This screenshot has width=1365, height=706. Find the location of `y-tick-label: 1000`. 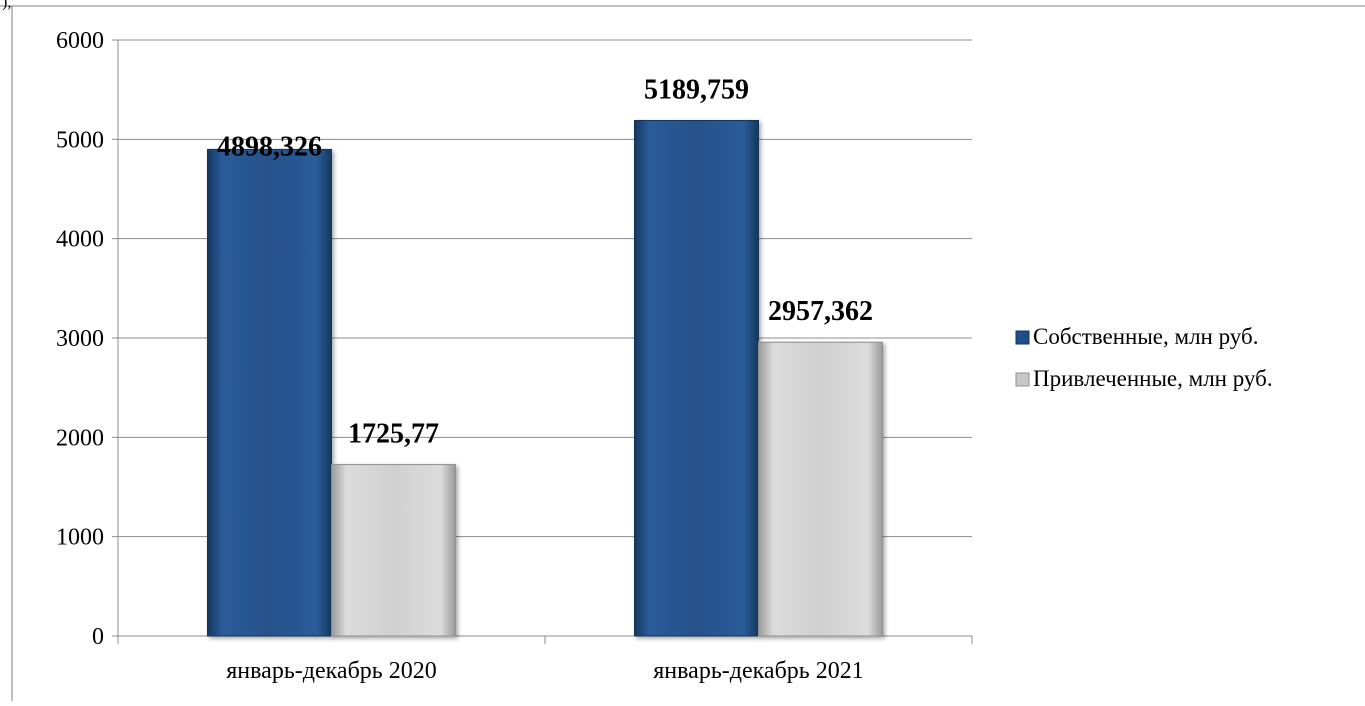

y-tick-label: 1000 is located at coordinates (80, 538).